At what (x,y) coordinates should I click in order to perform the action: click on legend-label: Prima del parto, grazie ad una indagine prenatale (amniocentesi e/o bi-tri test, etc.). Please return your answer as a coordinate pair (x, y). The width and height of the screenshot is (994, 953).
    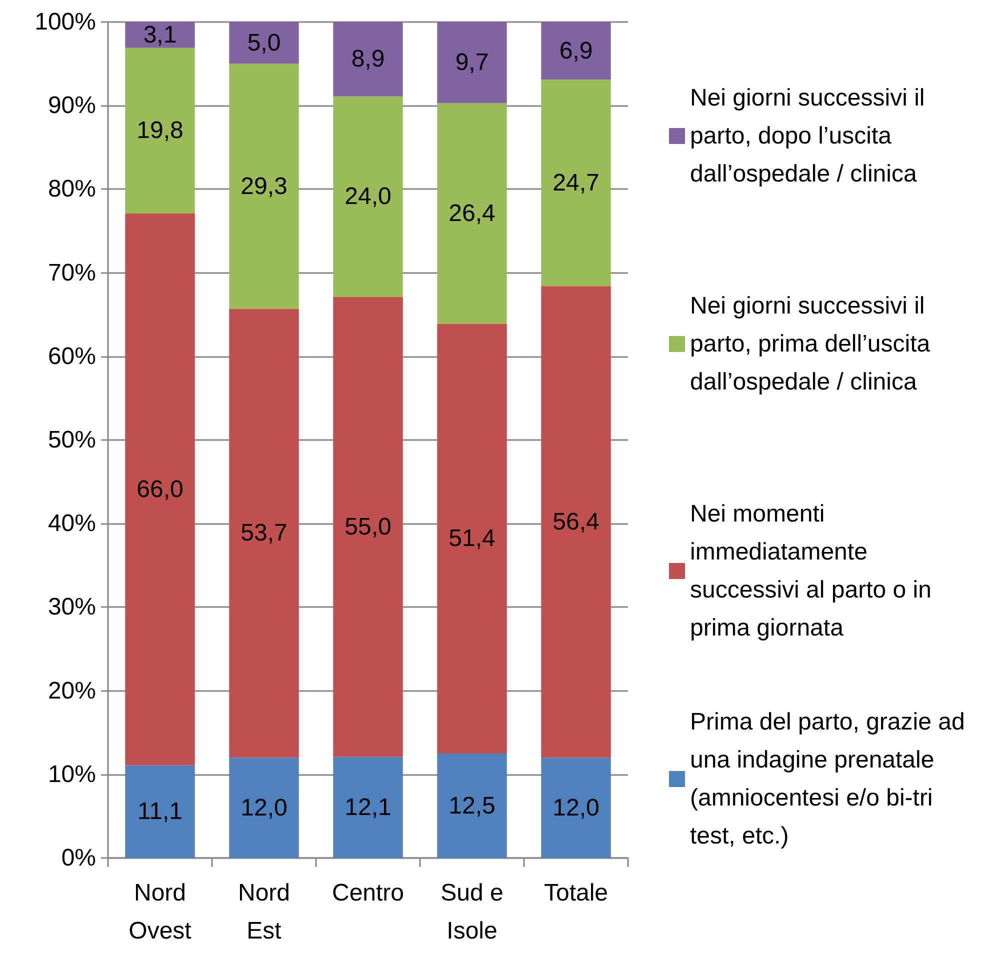
    Looking at the image, I should click on (827, 779).